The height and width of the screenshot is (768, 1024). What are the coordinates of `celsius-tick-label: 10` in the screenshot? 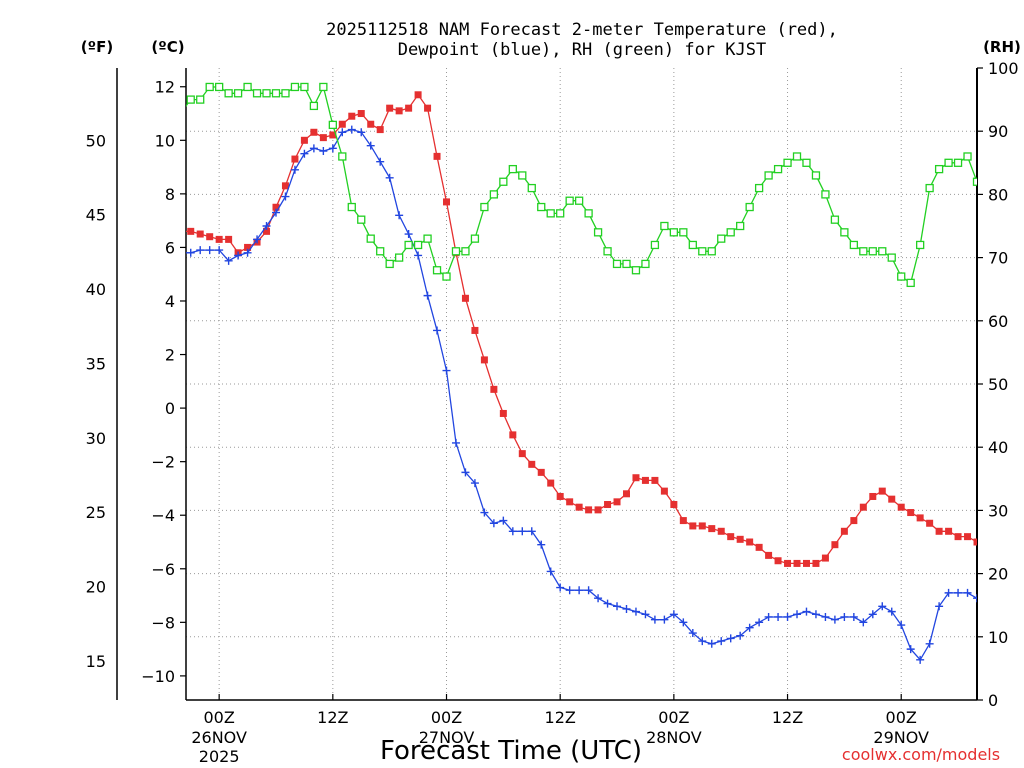 It's located at (165, 140).